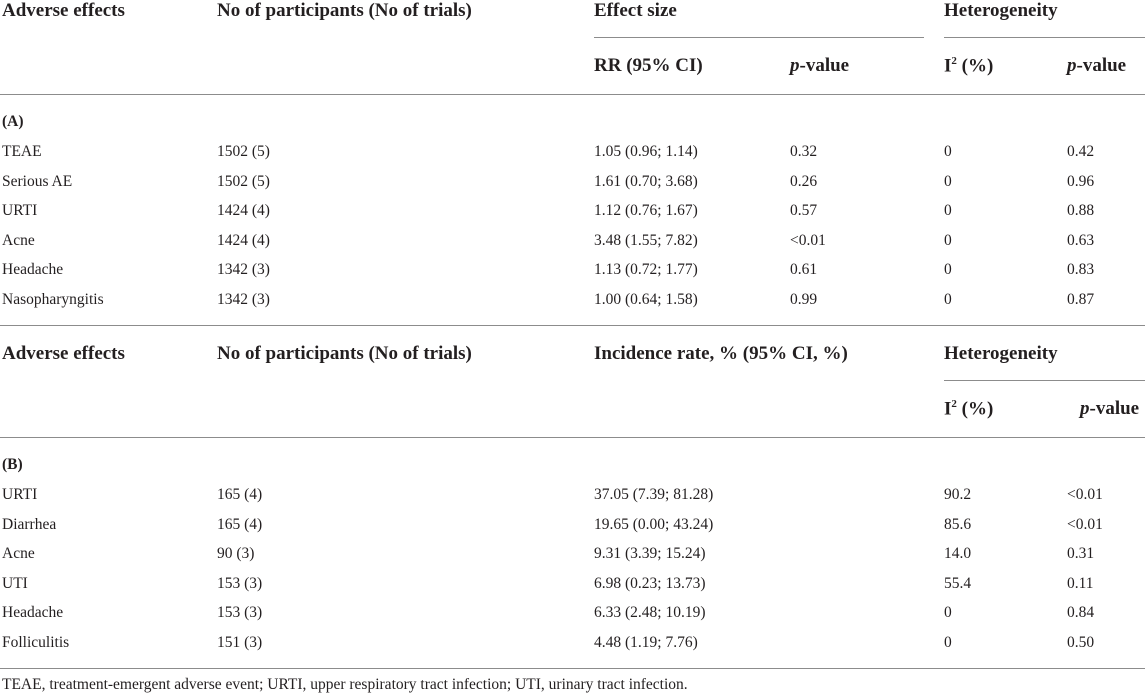  What do you see at coordinates (572, 437) in the screenshot?
I see `header-rule-b` at bounding box center [572, 437].